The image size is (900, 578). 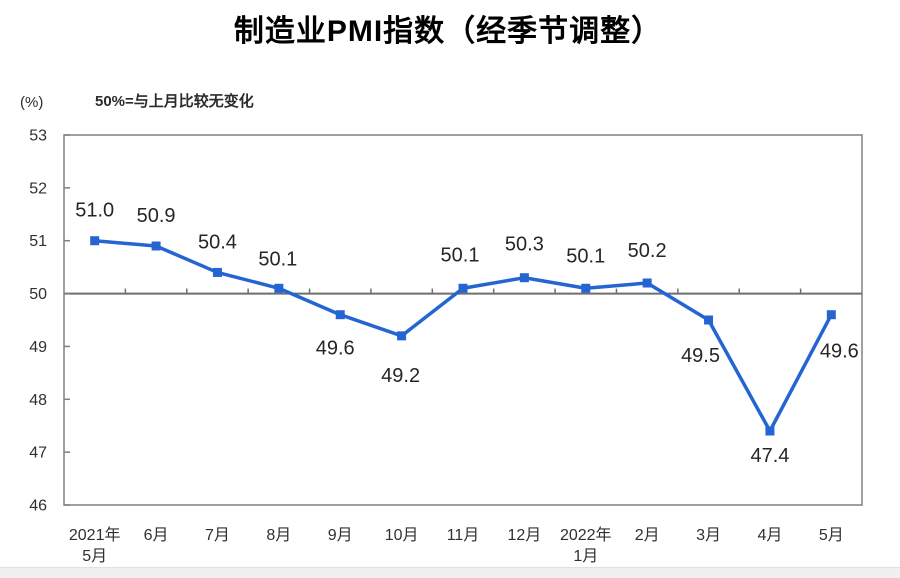 What do you see at coordinates (585, 556) in the screenshot?
I see `x-axis-label: 1月` at bounding box center [585, 556].